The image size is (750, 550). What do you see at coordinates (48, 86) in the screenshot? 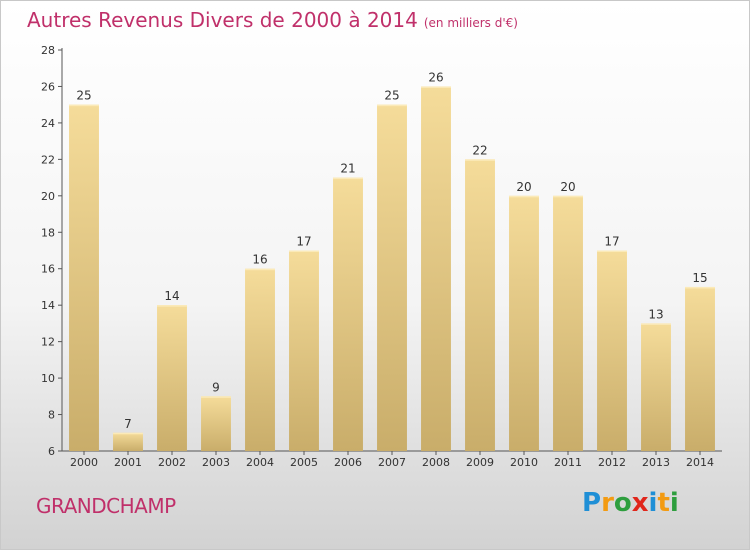
I see `y-tick-label: 26` at bounding box center [48, 86].